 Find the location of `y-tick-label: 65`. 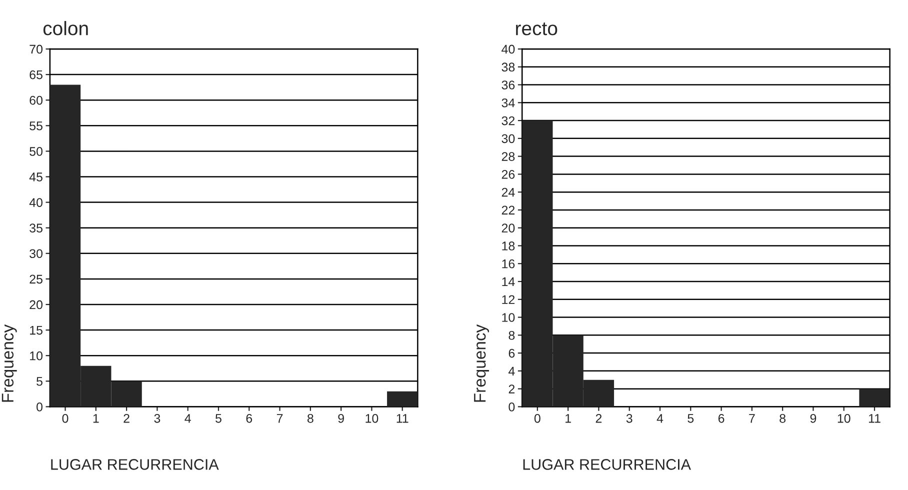

y-tick-label: 65 is located at coordinates (36, 75).